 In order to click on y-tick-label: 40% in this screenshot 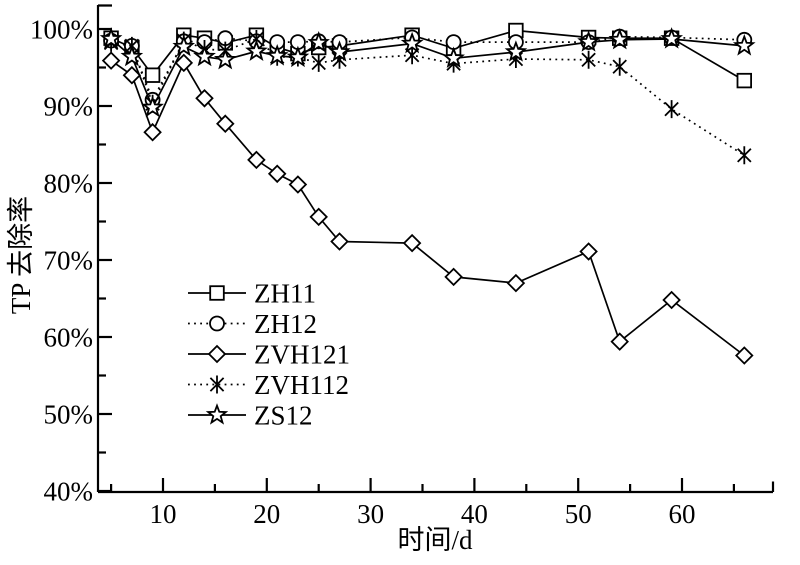, I will do `click(69, 492)`.